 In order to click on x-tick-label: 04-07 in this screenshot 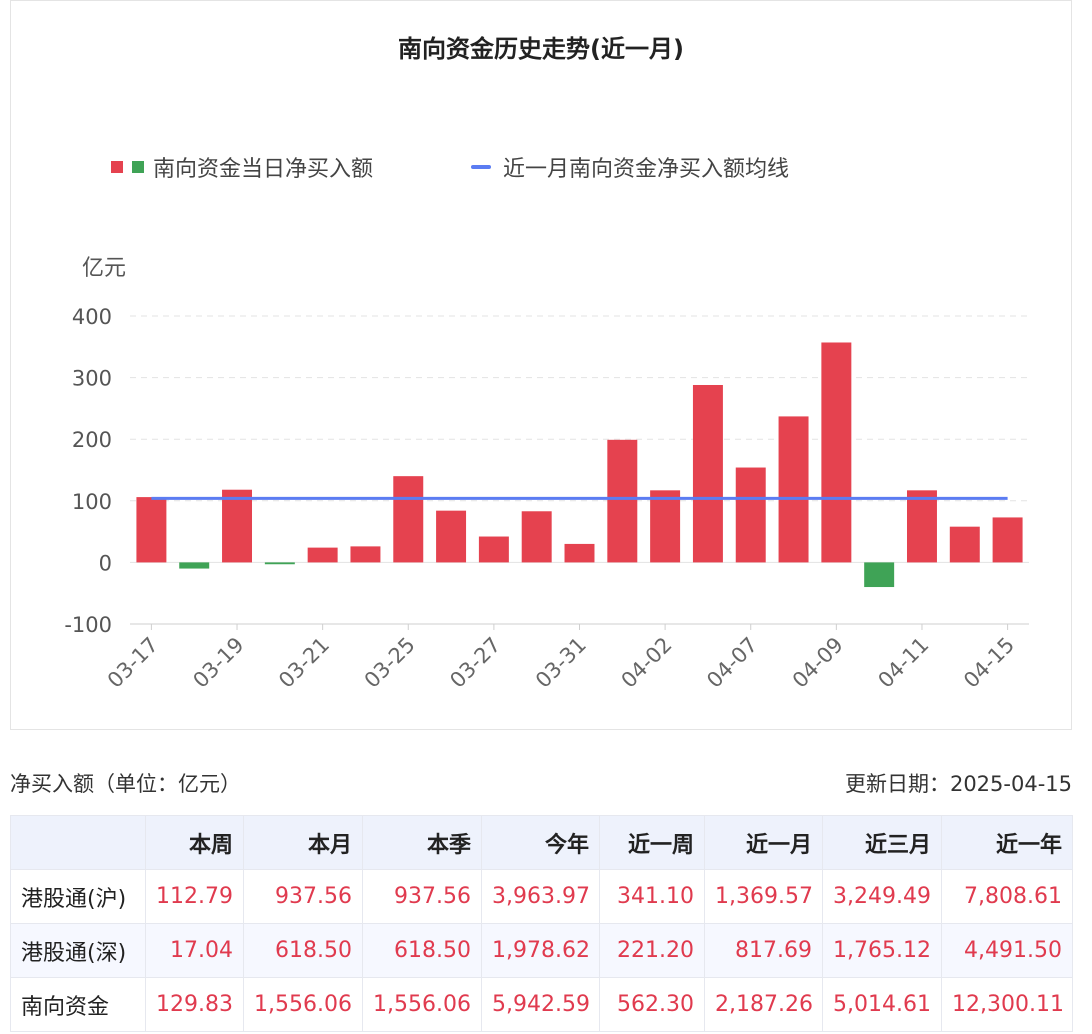, I will do `click(732, 663)`.